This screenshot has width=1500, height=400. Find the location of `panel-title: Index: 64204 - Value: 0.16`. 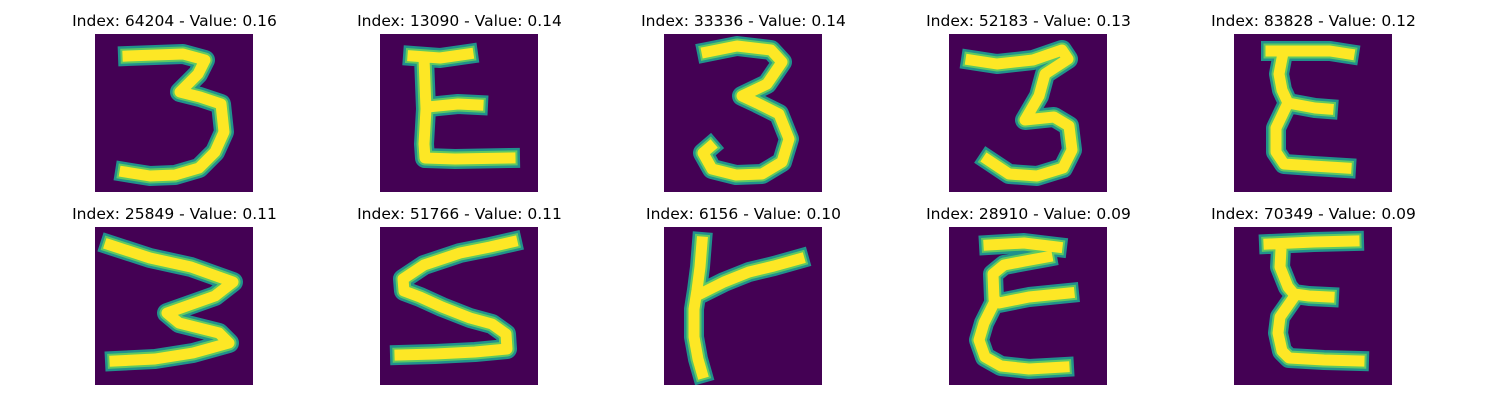

panel-title: Index: 64204 - Value: 0.16 is located at coordinates (174, 21).